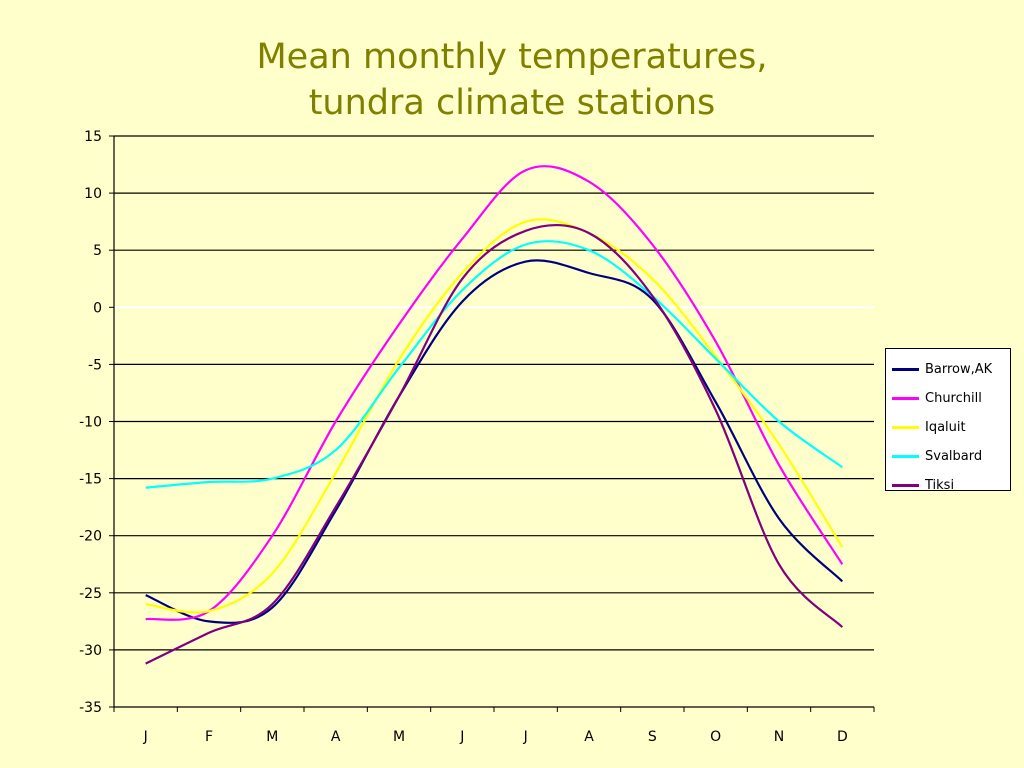 This screenshot has height=768, width=1024. What do you see at coordinates (959, 369) in the screenshot?
I see `legend-label: Barrow,AK` at bounding box center [959, 369].